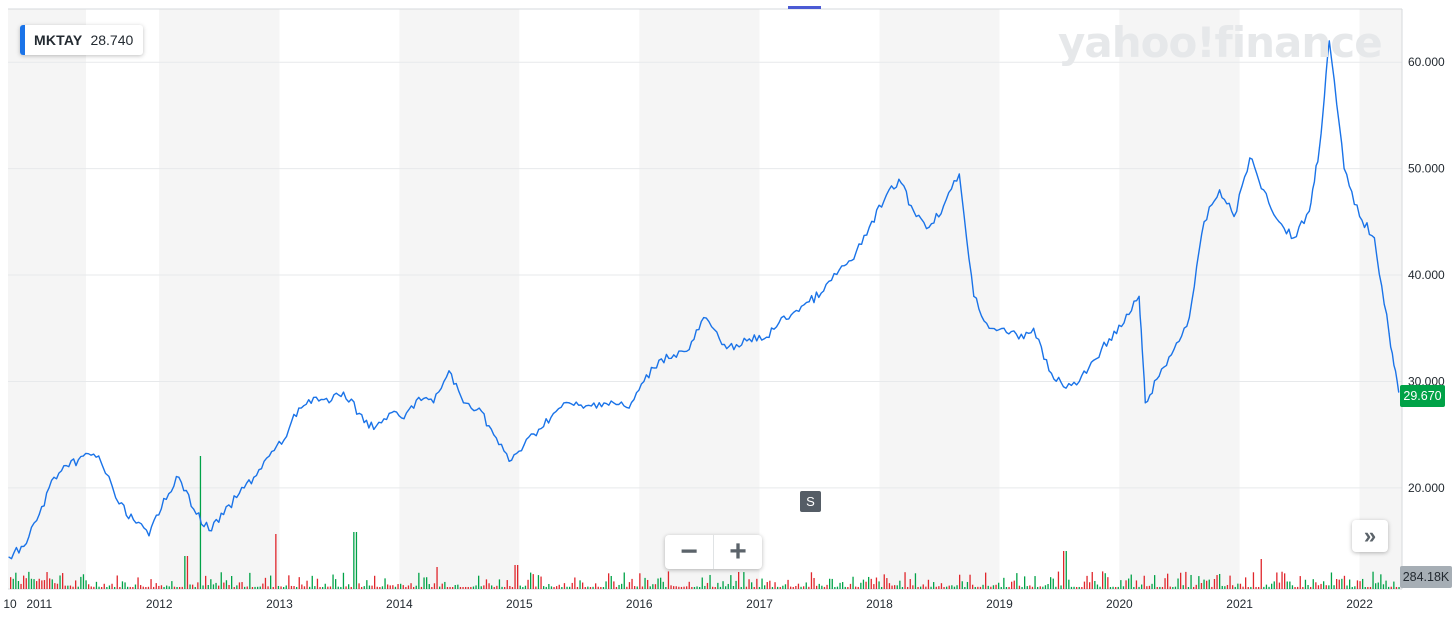 The height and width of the screenshot is (623, 1456). I want to click on splits-marker: S, so click(810, 501).